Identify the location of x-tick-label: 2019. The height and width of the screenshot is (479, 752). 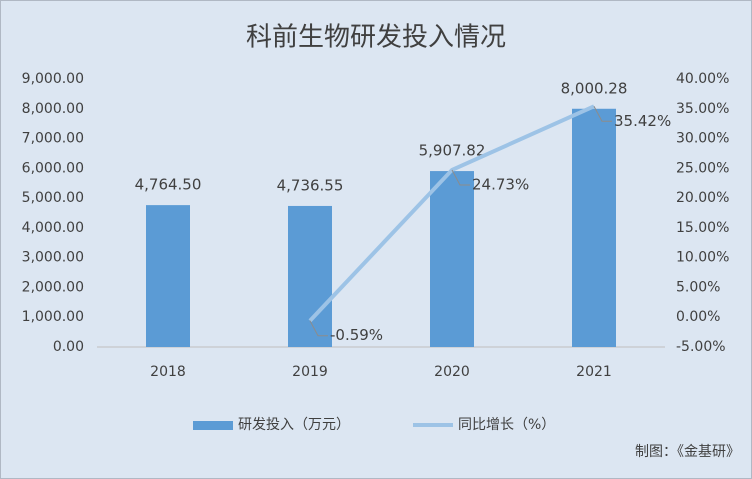
(310, 372).